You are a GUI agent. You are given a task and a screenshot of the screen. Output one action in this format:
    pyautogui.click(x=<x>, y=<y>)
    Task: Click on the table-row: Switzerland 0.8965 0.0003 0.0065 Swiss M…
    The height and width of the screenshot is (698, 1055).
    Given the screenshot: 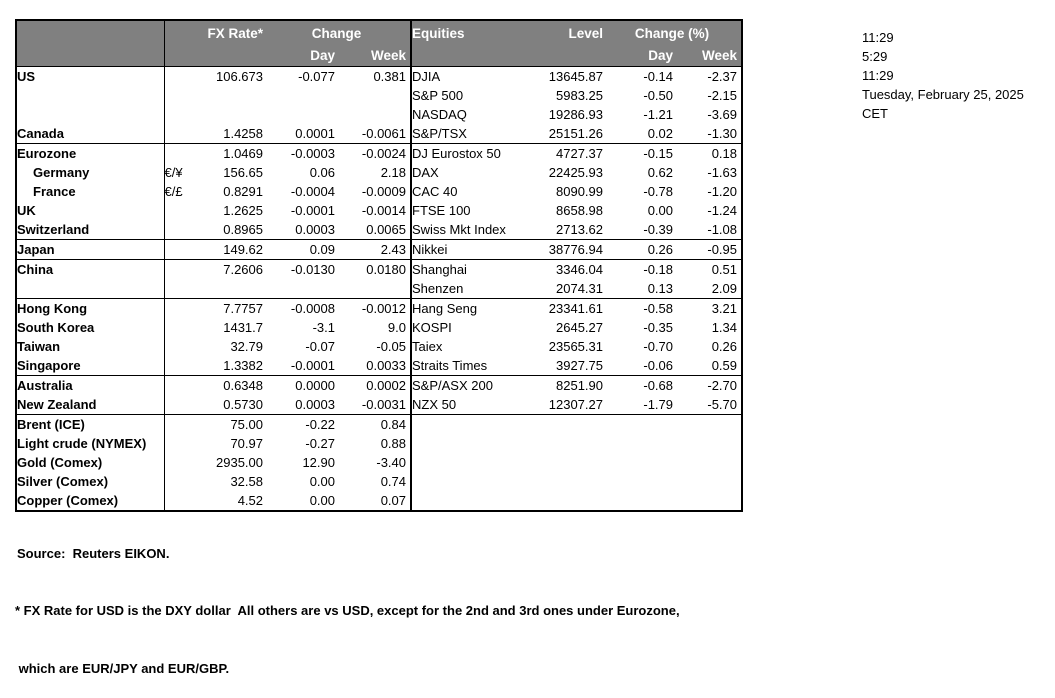 What is the action you would take?
    pyautogui.click(x=379, y=230)
    